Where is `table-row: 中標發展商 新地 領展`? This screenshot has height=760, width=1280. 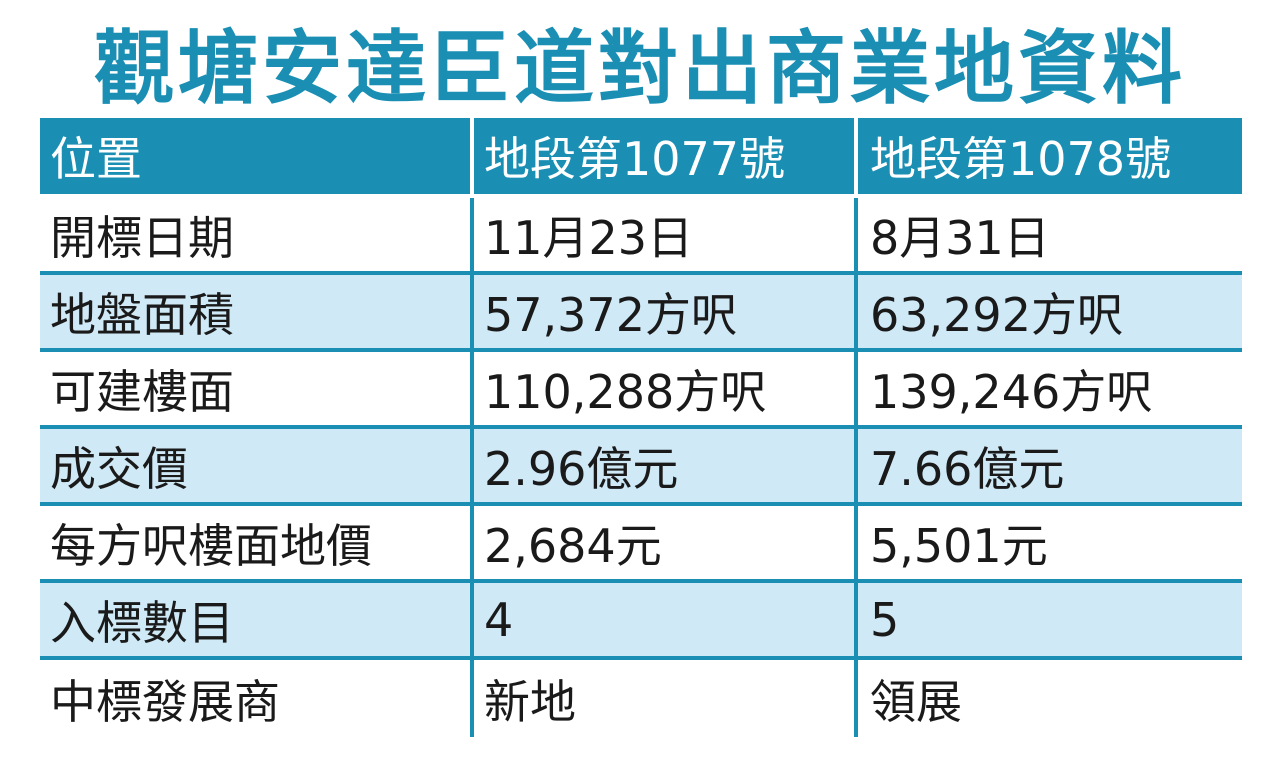
table-row: 中標發展商 新地 領展 is located at coordinates (641, 698).